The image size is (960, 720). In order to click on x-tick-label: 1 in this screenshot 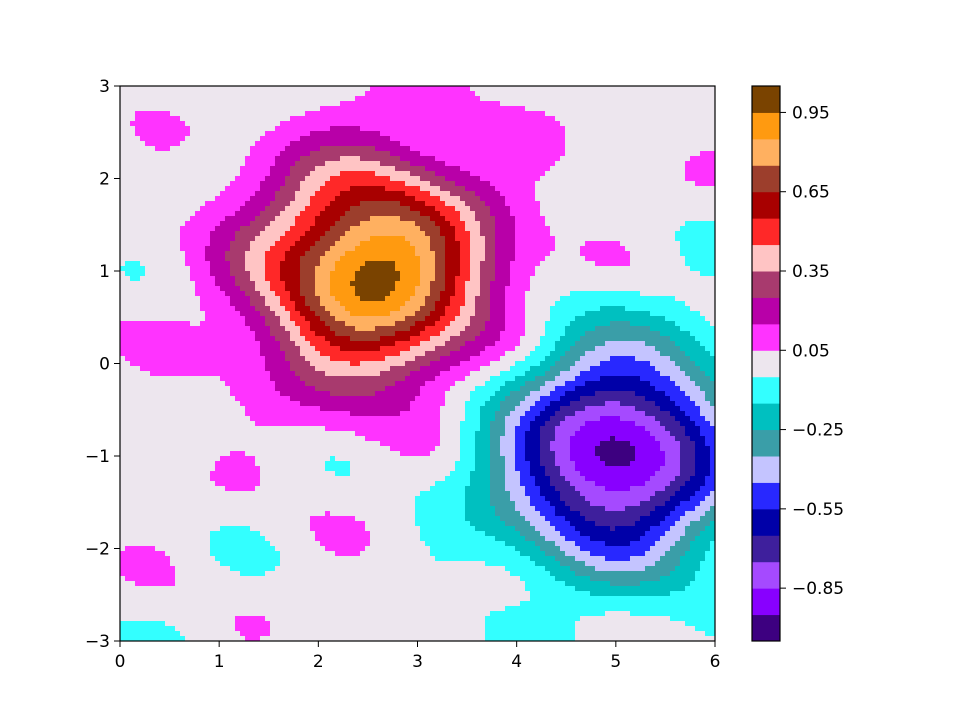, I will do `click(219, 662)`.